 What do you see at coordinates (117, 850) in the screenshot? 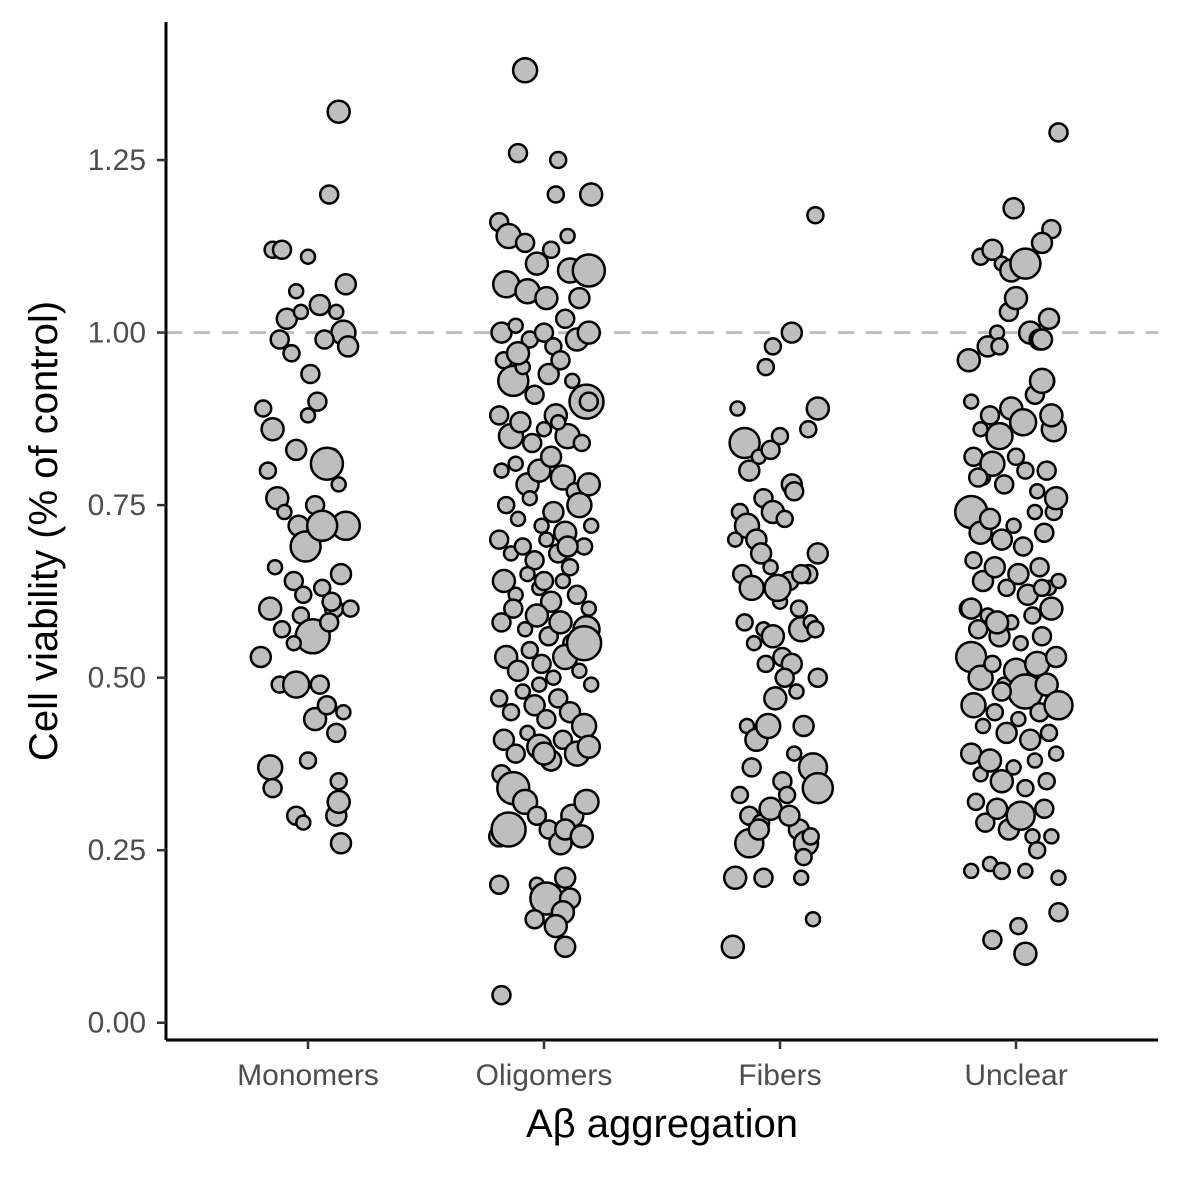
I see `y-tick-label: 0.25` at bounding box center [117, 850].